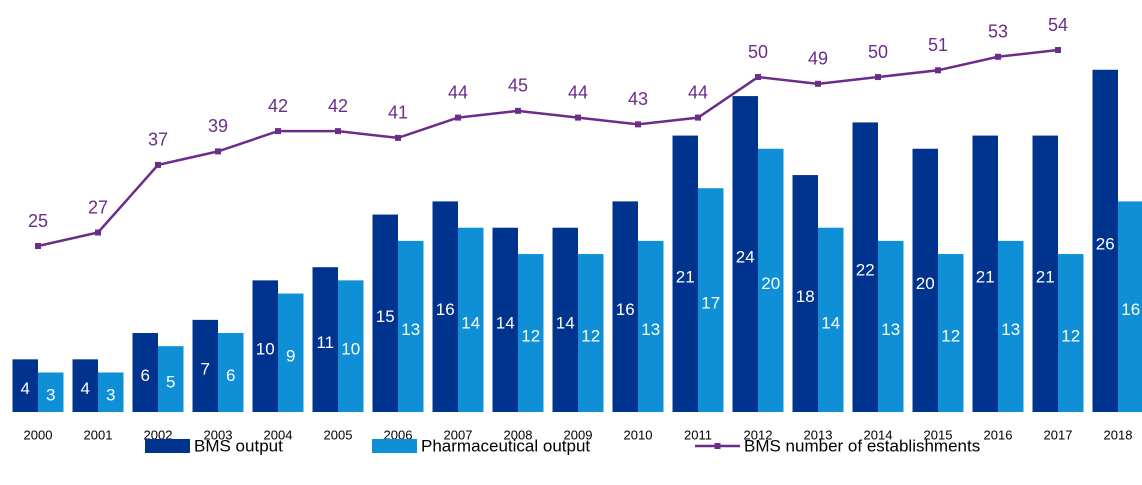  Describe the element at coordinates (758, 434) in the screenshot. I see `x-tick-label: 2012` at that location.